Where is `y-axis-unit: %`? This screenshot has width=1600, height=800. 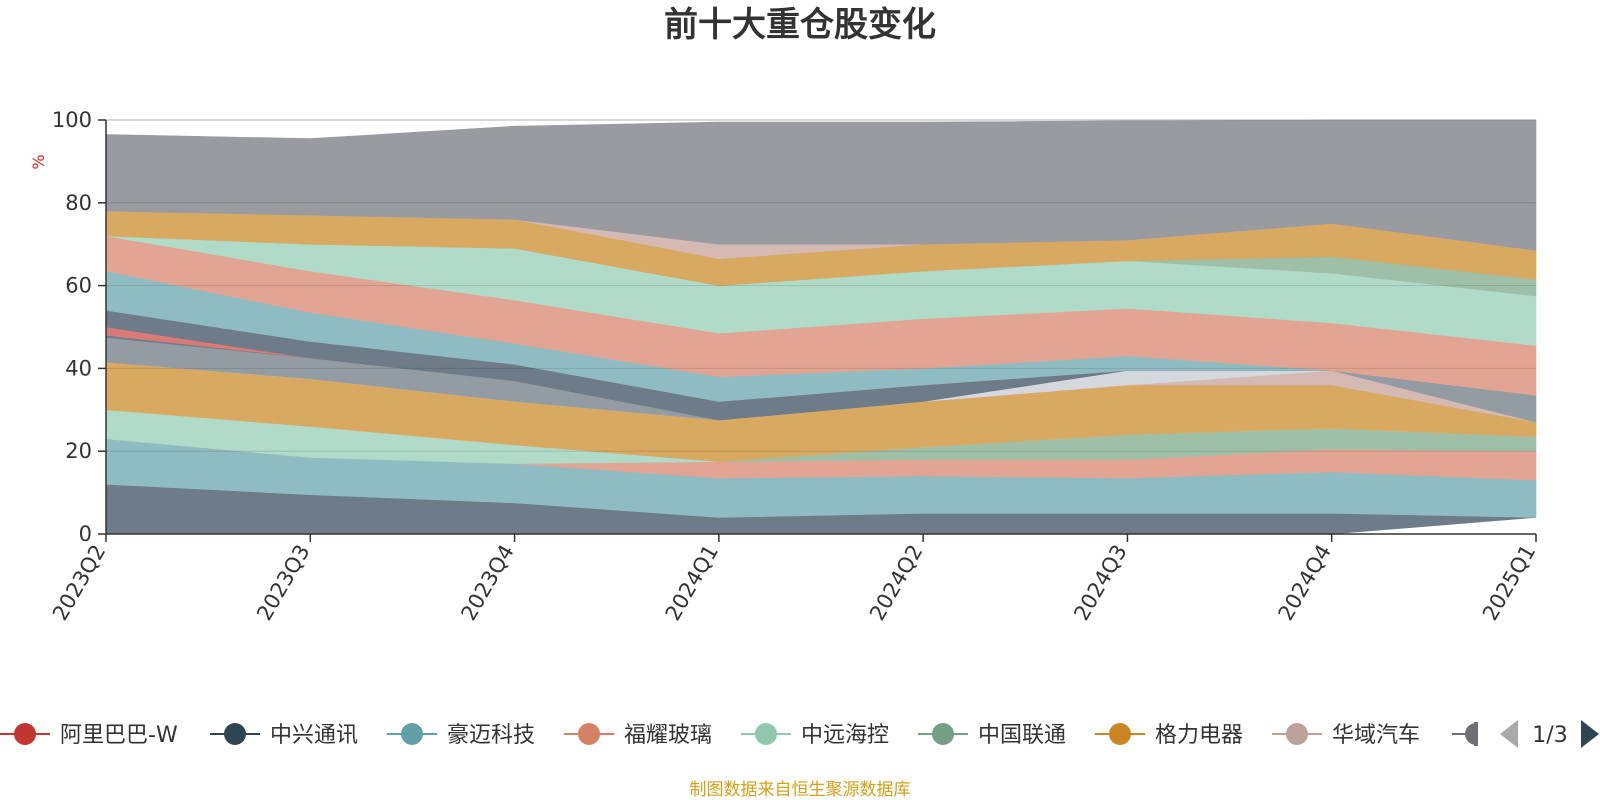 y-axis-unit: % is located at coordinates (38, 161).